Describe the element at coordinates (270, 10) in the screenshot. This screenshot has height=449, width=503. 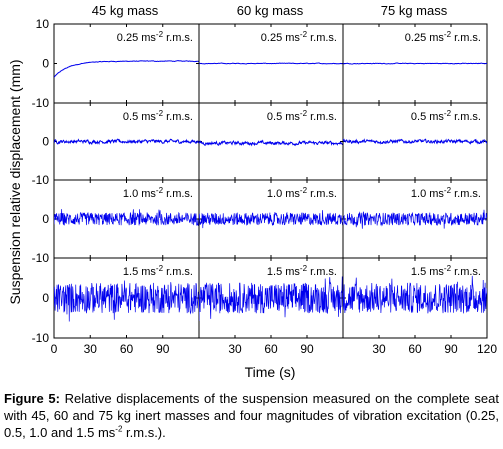
I see `column-title-60kg: 60 kg mass` at that location.